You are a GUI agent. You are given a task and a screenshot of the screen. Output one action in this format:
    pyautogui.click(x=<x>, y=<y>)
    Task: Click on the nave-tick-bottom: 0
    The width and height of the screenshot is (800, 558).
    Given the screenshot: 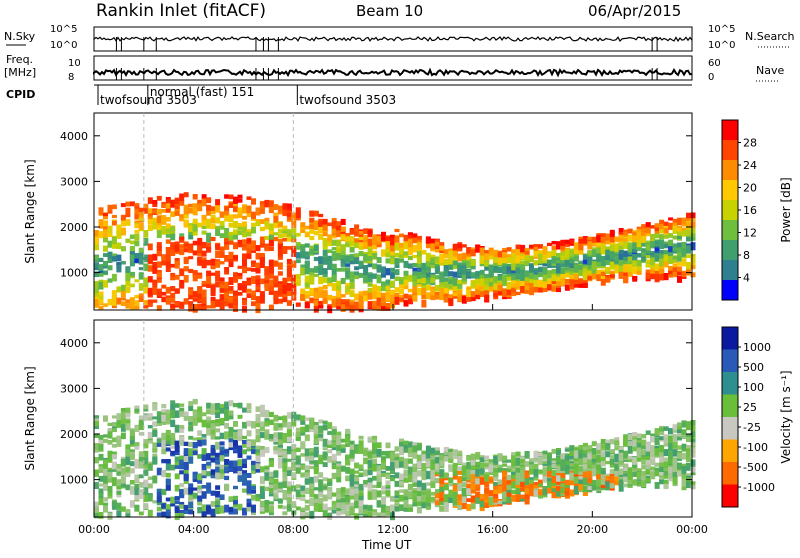 What is the action you would take?
    pyautogui.click(x=711, y=77)
    